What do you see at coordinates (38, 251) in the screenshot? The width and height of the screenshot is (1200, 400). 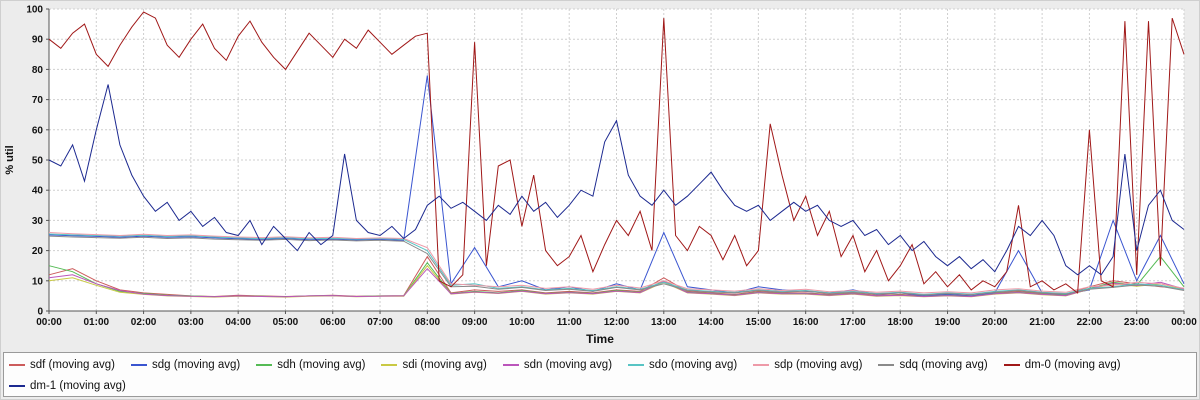 I see `y-tick-label: 20` at bounding box center [38, 251].